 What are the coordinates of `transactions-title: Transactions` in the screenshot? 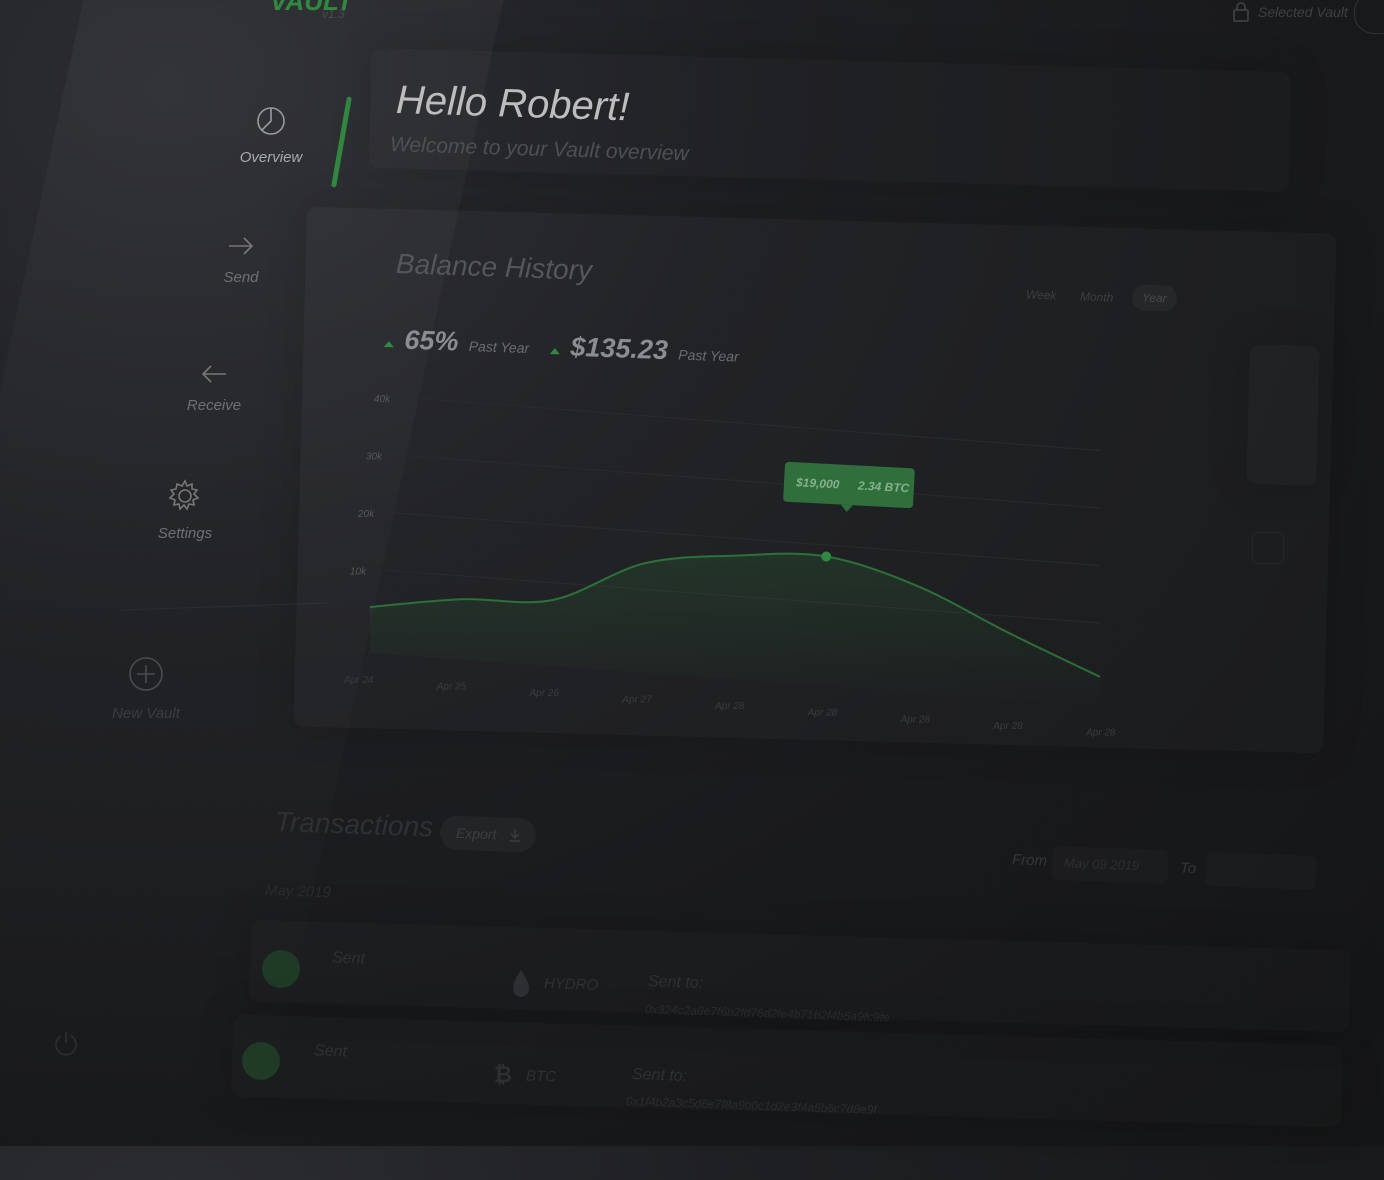 It's located at (354, 824).